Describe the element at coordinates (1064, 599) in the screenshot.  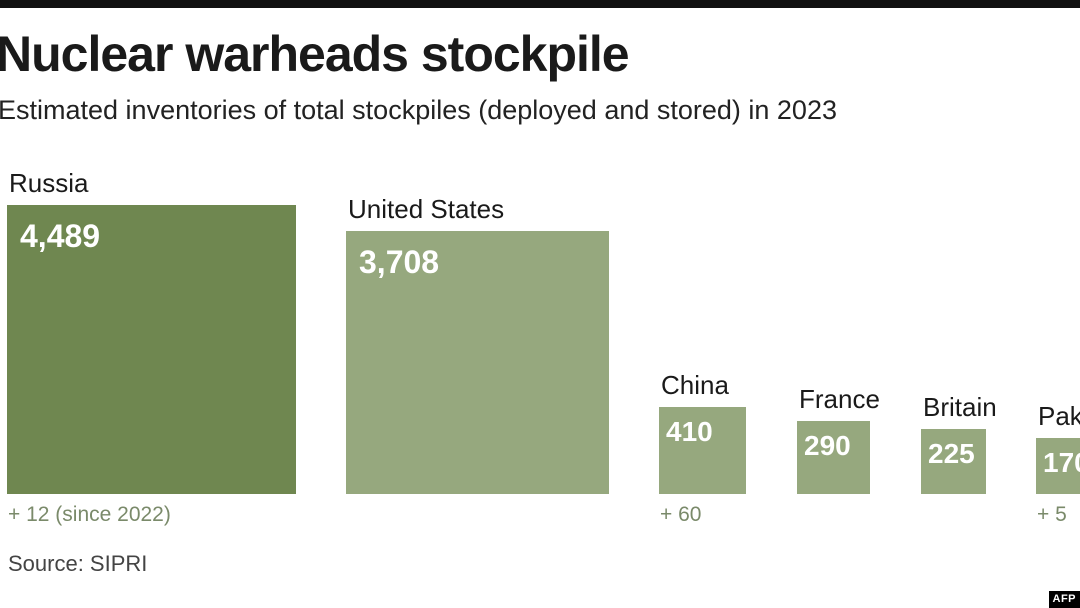
I see `afp-credit-badge: AFP` at that location.